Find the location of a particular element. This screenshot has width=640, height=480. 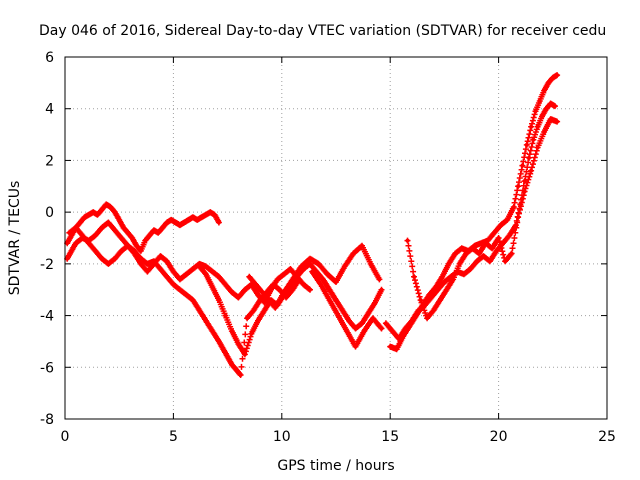

x-tick-label: 20 is located at coordinates (499, 437).